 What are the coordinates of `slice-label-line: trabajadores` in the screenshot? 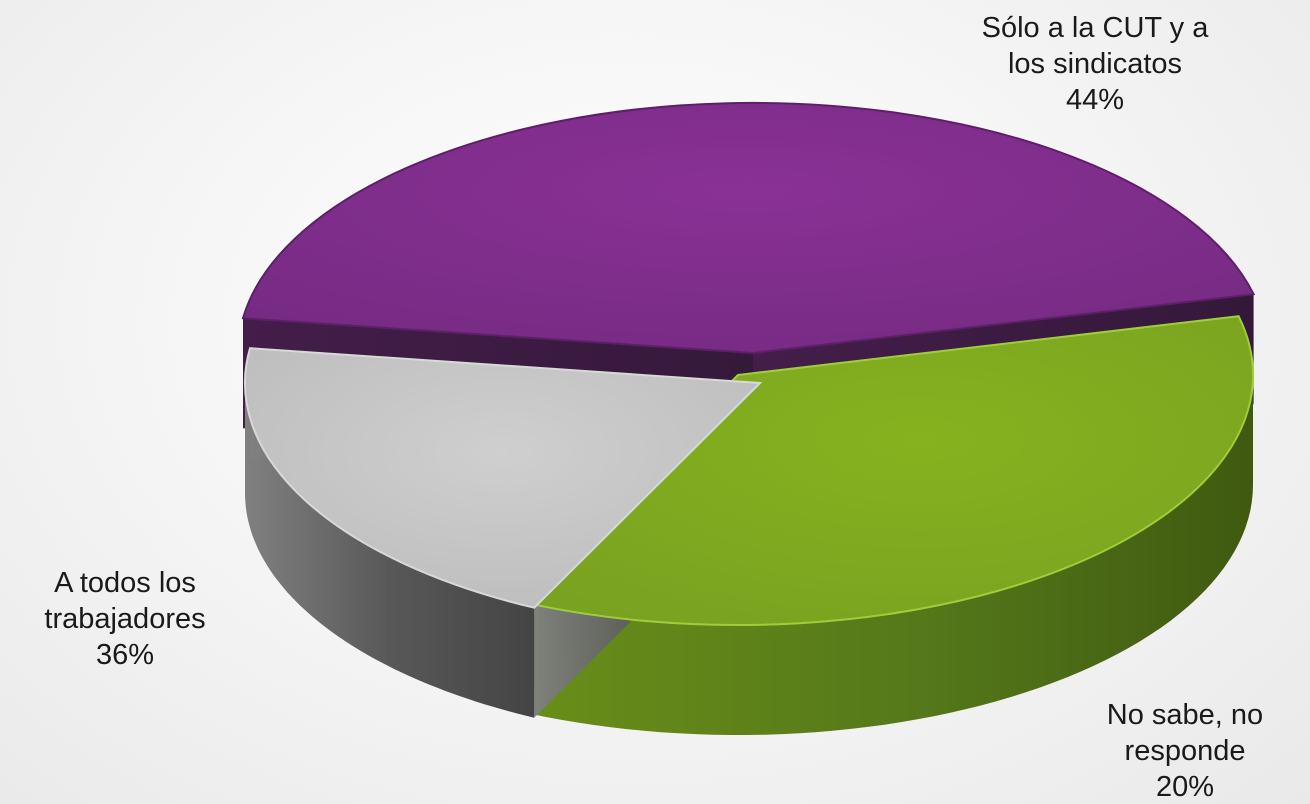 It's located at (125, 619).